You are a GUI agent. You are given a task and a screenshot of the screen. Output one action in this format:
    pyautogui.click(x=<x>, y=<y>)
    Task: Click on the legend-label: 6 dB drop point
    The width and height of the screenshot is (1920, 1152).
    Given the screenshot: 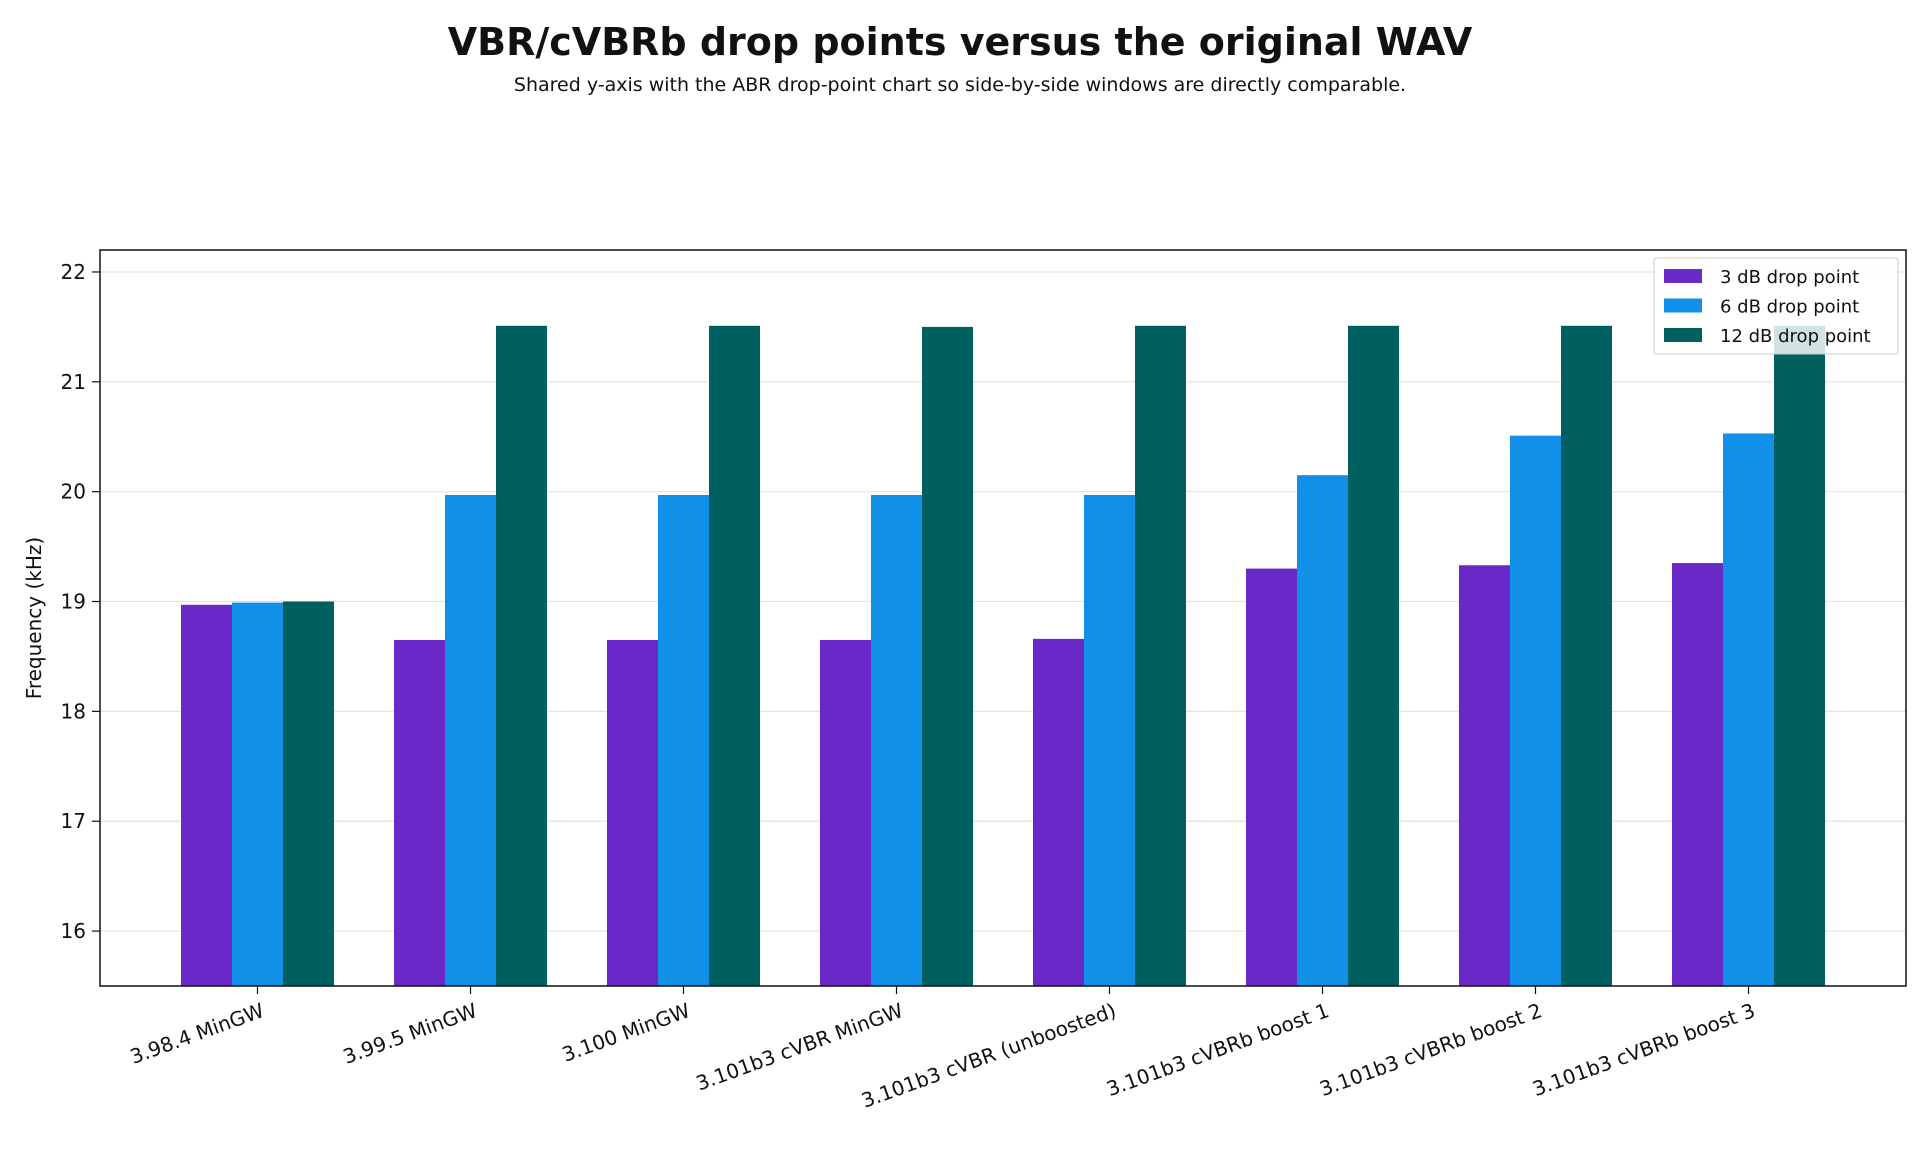 What is the action you would take?
    pyautogui.click(x=1789, y=307)
    